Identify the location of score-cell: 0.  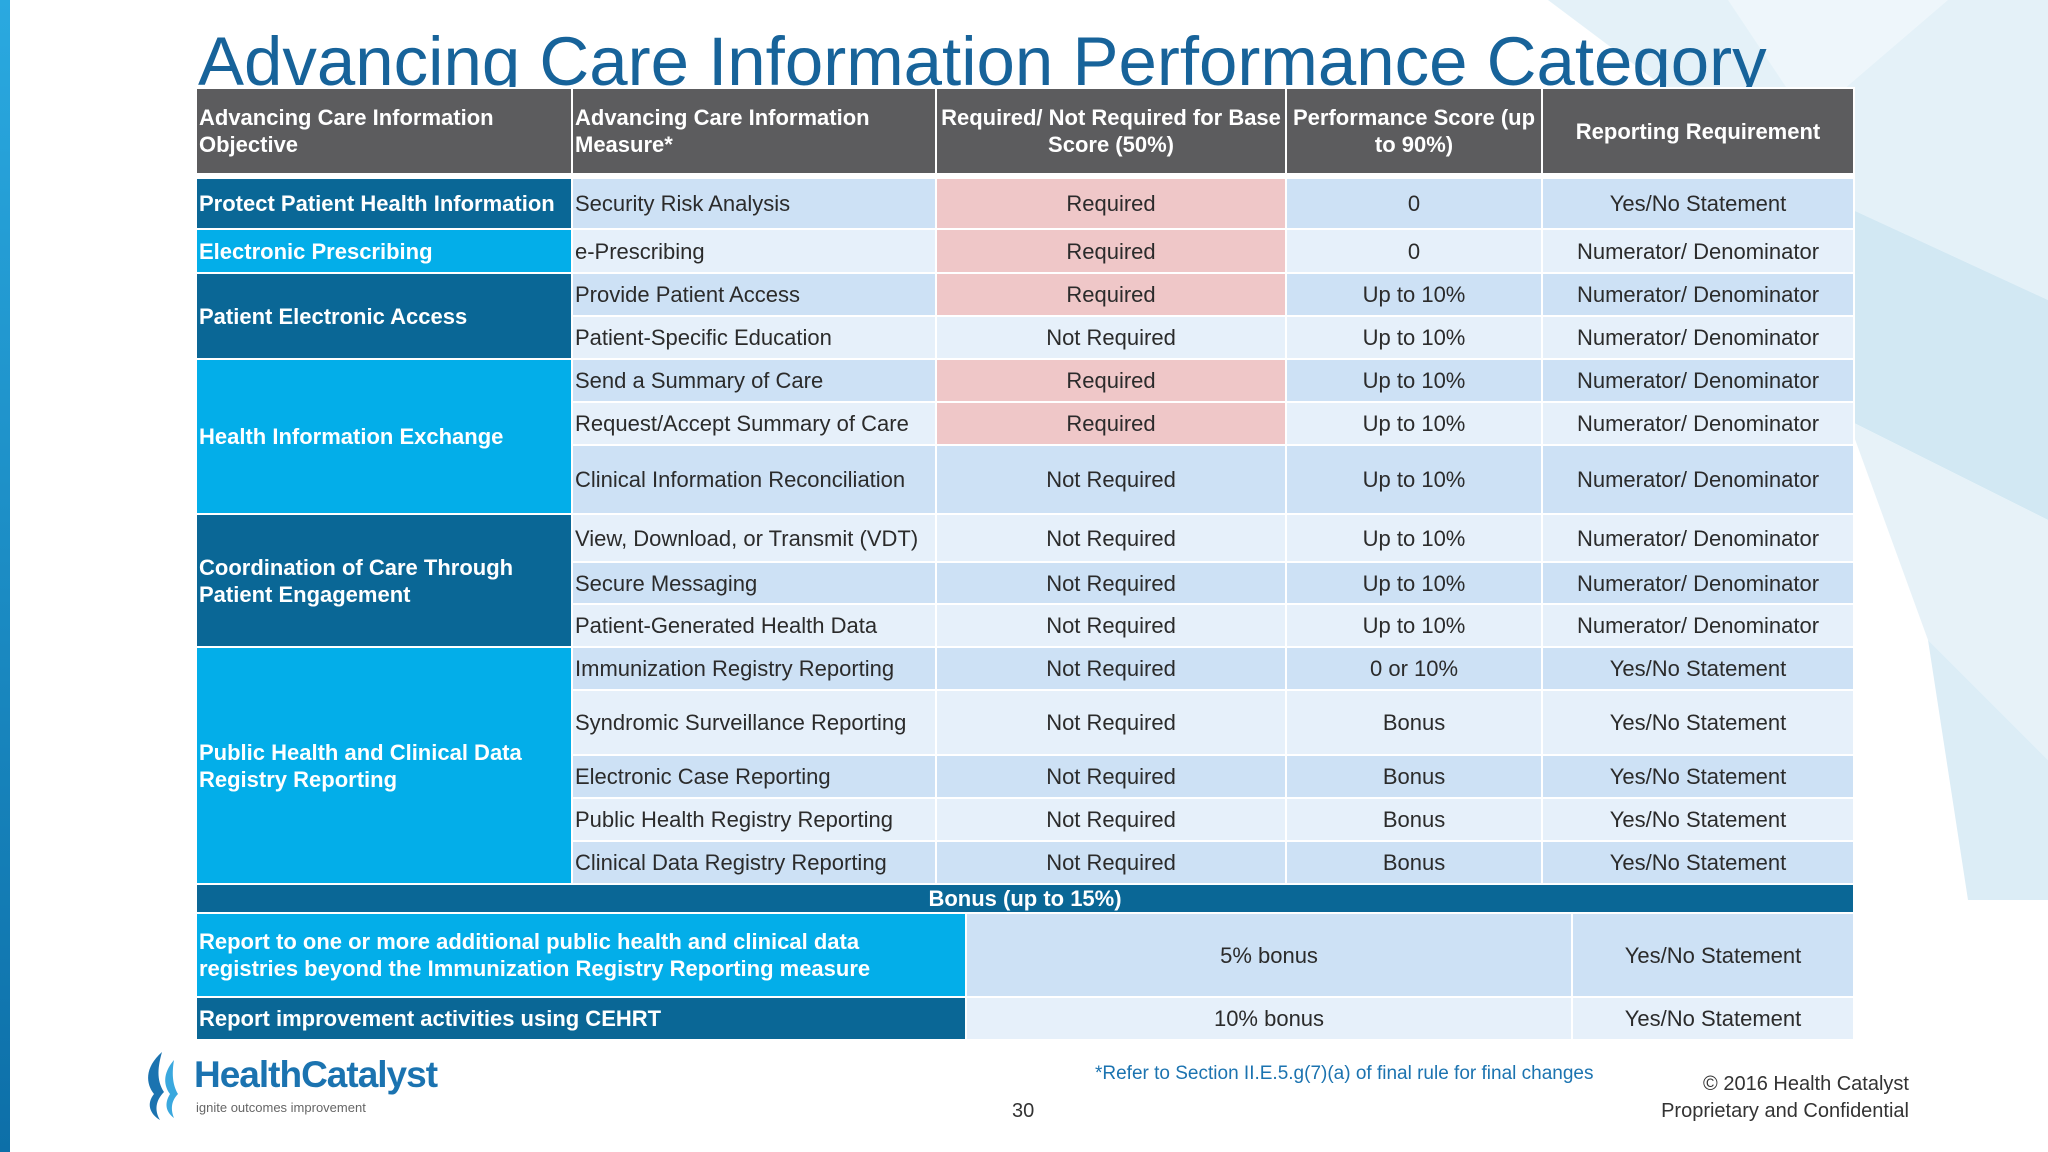
(1414, 203).